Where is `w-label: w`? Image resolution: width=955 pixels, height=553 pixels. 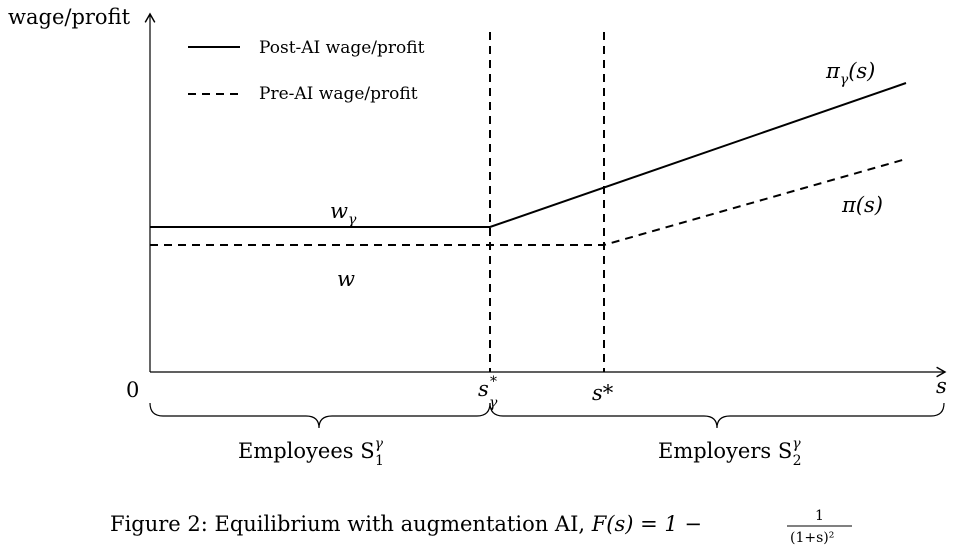
w-label: w is located at coordinates (346, 279).